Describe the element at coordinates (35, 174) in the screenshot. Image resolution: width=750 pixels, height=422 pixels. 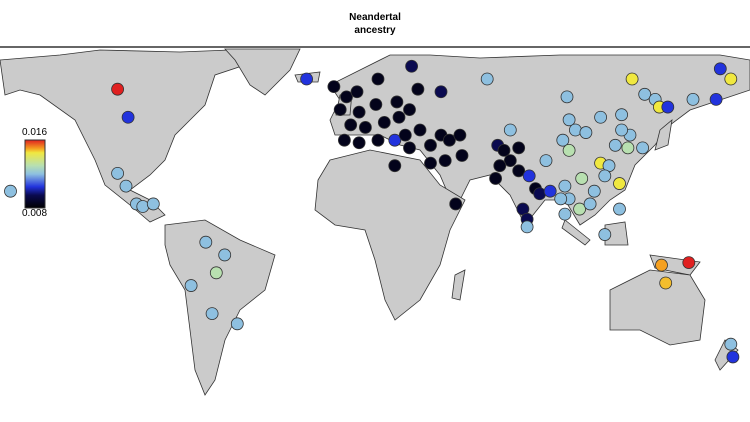
I see `color-bar` at that location.